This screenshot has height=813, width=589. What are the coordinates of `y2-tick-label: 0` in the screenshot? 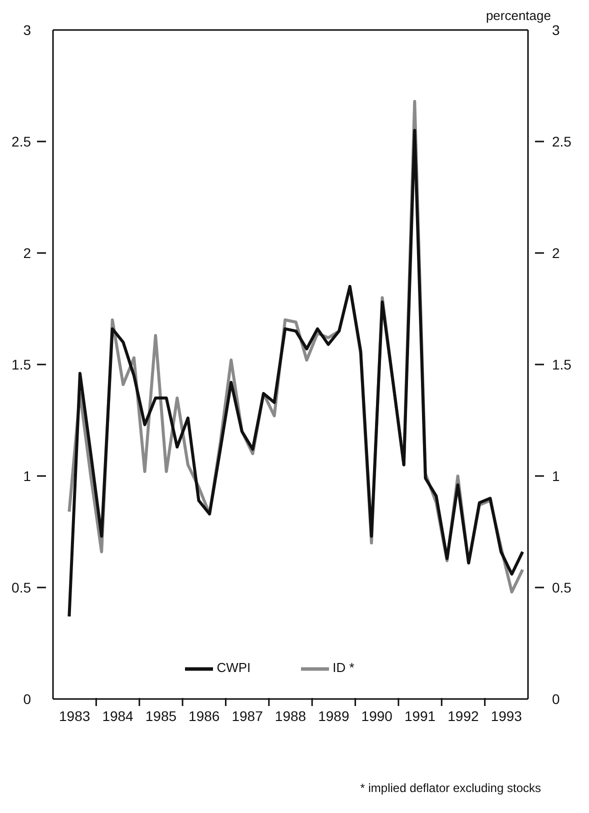 It's located at (556, 699).